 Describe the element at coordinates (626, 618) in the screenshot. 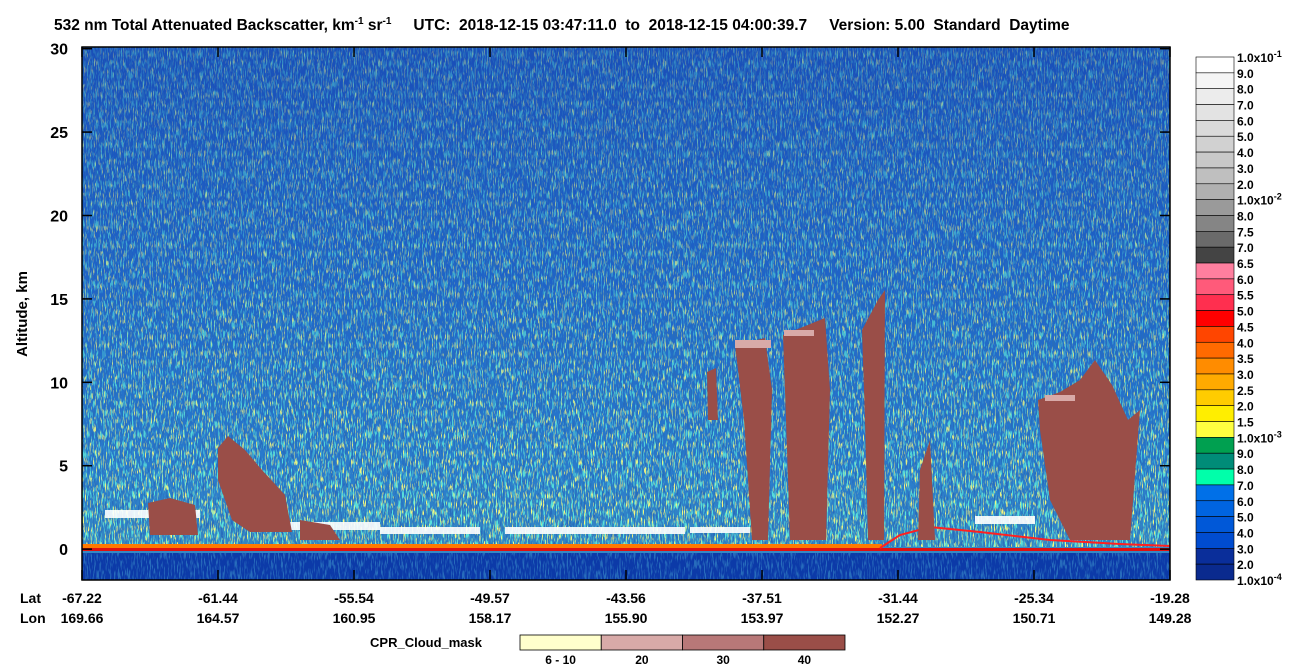

I see `x-tick-lon: 155.90` at that location.